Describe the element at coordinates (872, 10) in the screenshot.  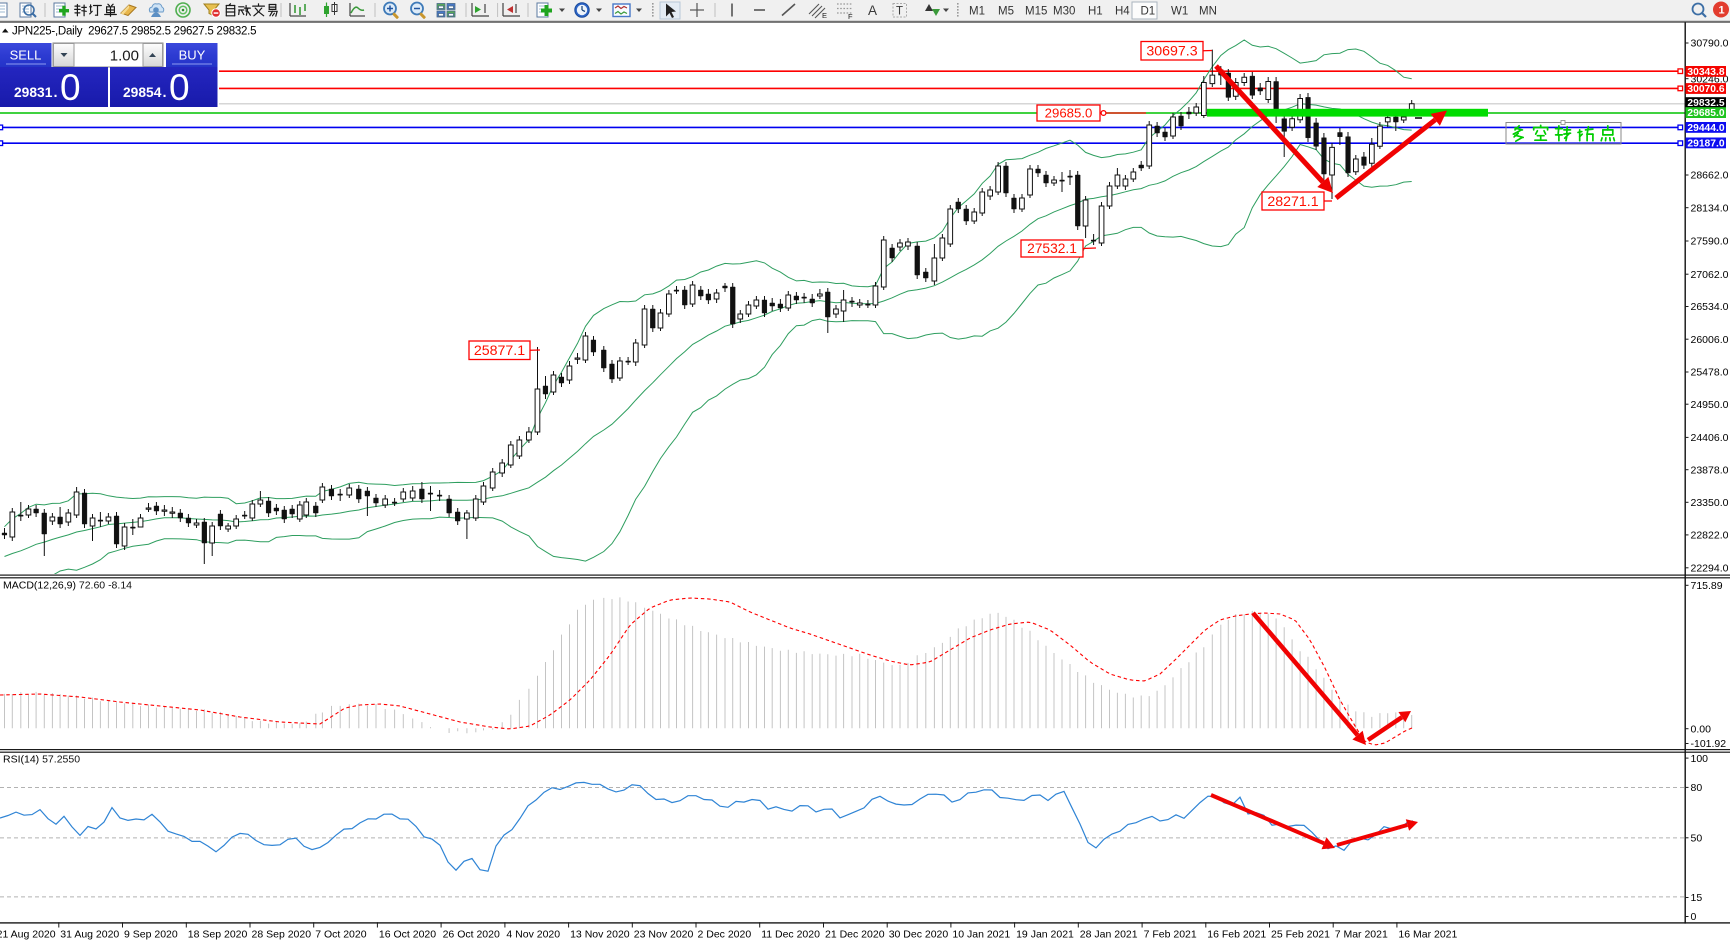
I see `svg-text: A` at that location.